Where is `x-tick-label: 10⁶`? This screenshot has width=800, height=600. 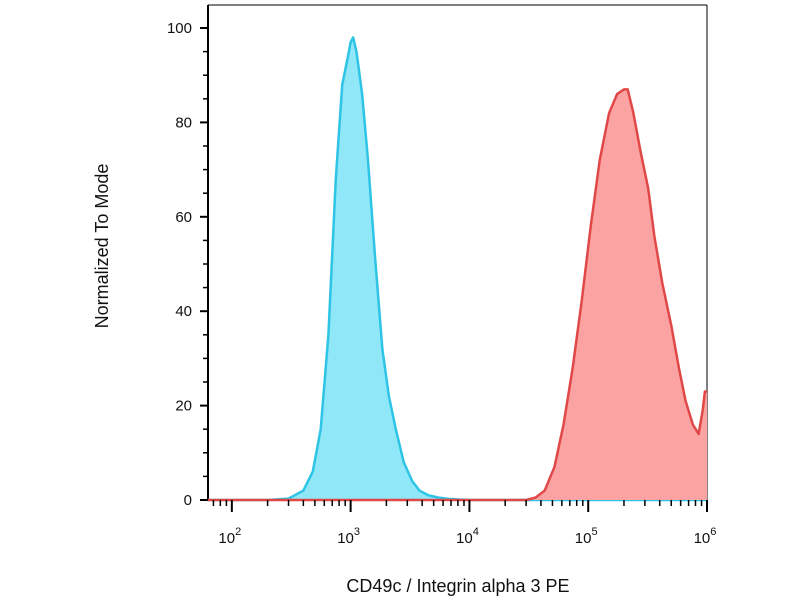
x-tick-label: 10⁶ is located at coordinates (705, 536).